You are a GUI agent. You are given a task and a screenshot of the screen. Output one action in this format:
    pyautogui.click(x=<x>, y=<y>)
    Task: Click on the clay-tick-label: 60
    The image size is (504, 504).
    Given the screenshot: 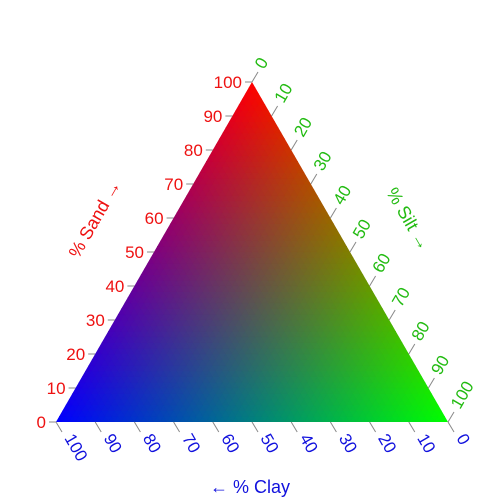 What is the action you would take?
    pyautogui.click(x=230, y=444)
    